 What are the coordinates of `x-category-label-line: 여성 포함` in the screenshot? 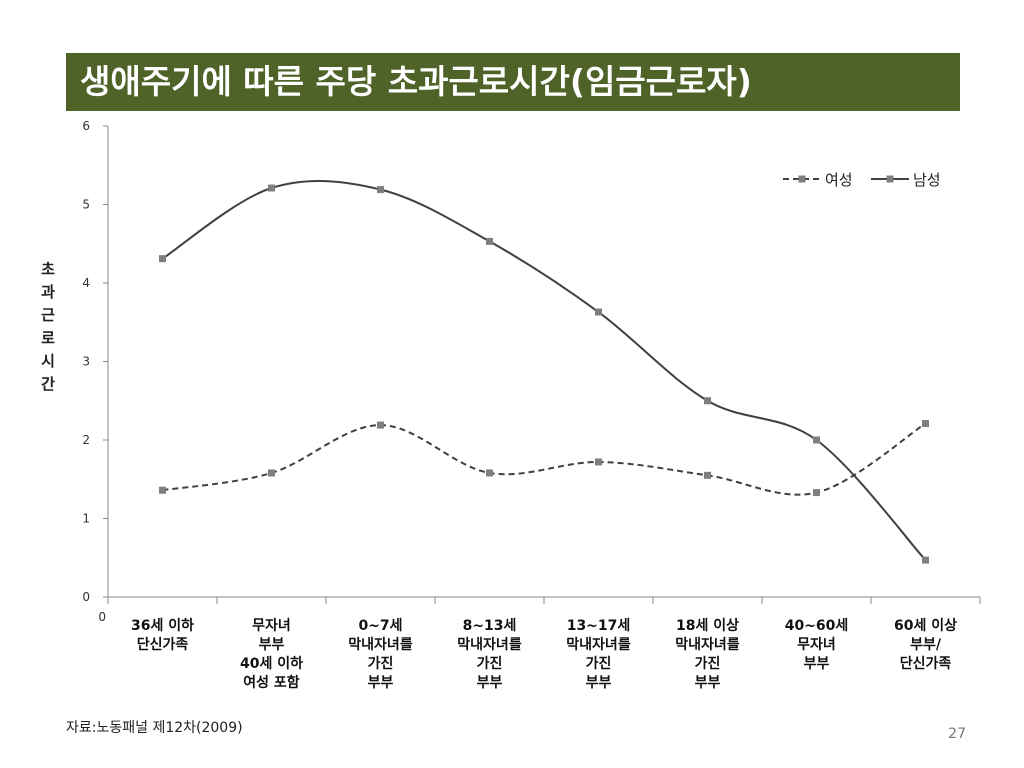 It's located at (271, 682).